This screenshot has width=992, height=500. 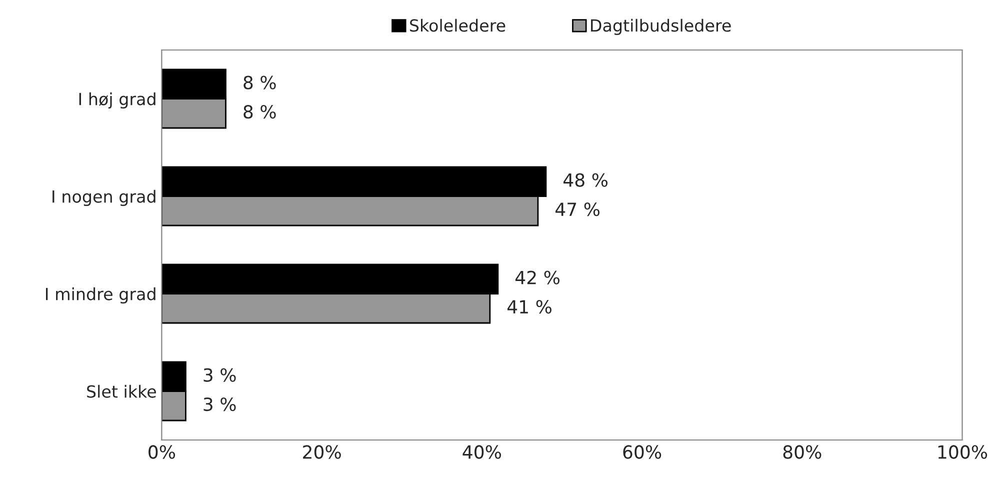 I want to click on data-label: 48 %, so click(x=586, y=180).